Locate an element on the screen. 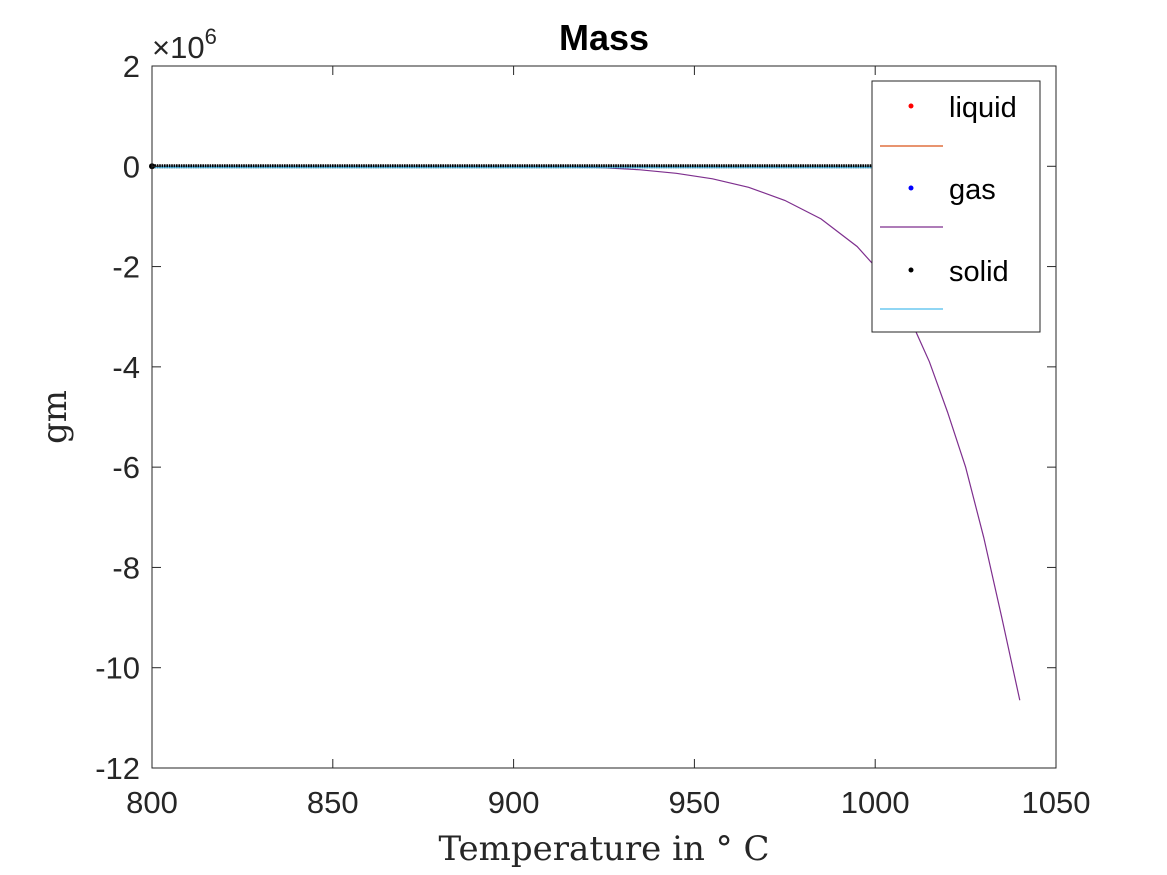 Image resolution: width=1167 pixels, height=875 pixels. legend-box is located at coordinates (956, 206).